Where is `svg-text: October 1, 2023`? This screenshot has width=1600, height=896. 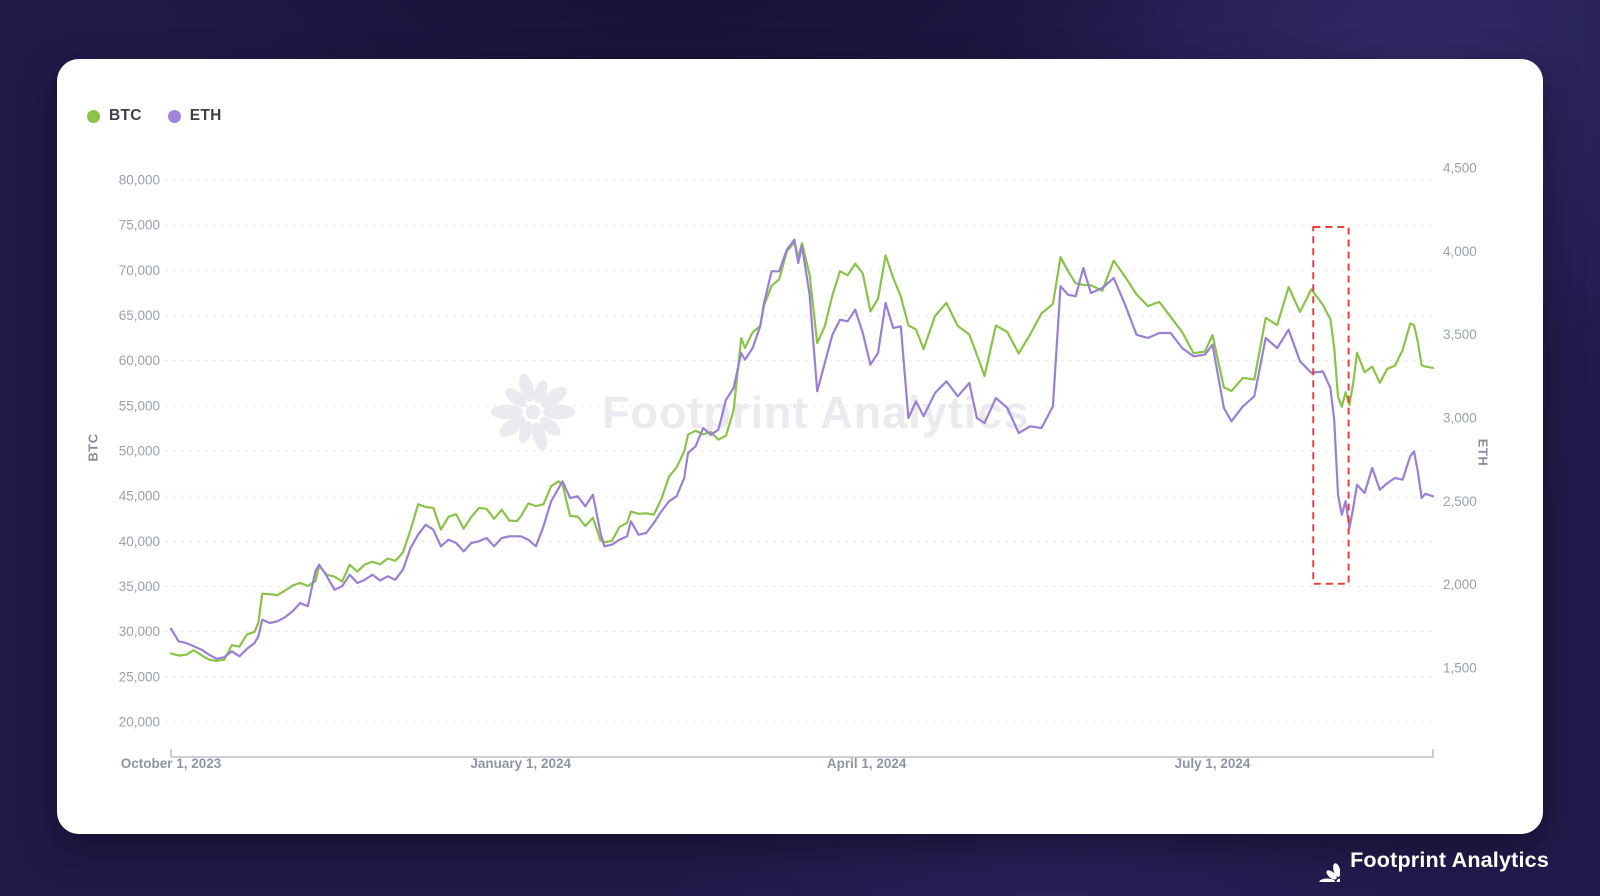
svg-text: October 1, 2023 is located at coordinates (171, 763).